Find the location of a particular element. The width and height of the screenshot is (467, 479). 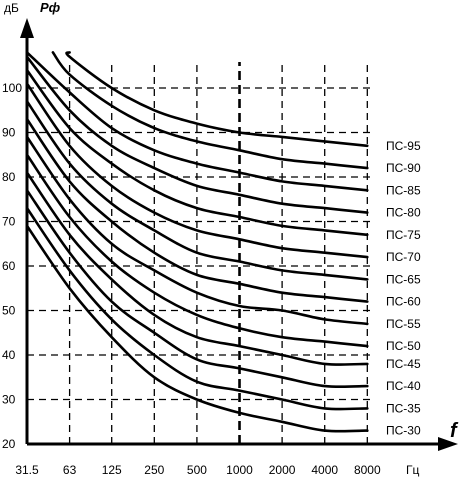

x-axis-arrow-icon is located at coordinates (448, 444).